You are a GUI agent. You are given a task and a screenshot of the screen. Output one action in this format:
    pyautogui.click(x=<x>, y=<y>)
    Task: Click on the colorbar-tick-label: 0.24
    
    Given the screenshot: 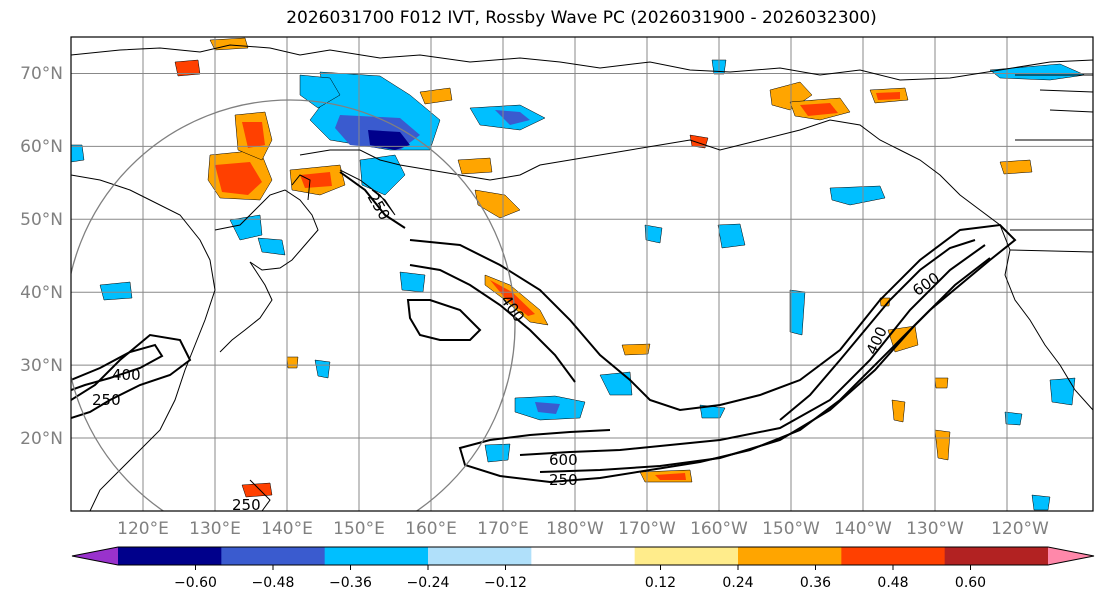 What is the action you would take?
    pyautogui.click(x=737, y=583)
    